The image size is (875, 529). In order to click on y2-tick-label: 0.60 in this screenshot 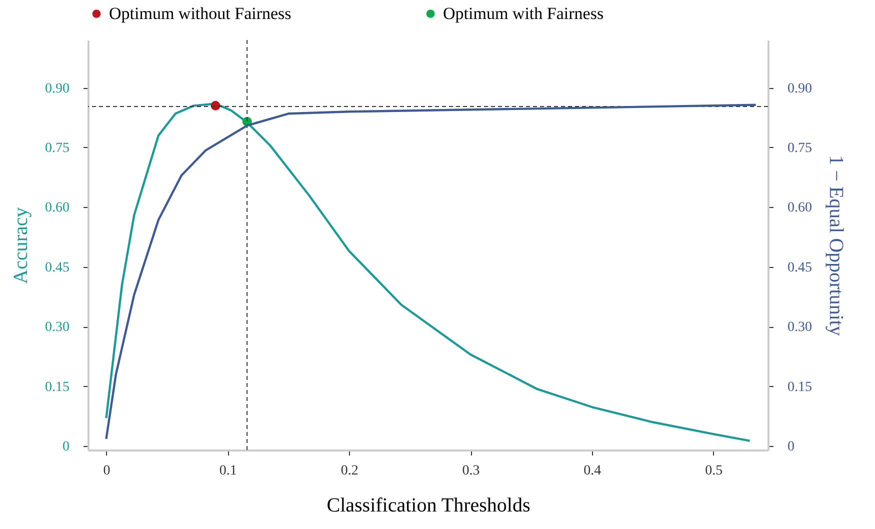, I will do `click(800, 208)`.